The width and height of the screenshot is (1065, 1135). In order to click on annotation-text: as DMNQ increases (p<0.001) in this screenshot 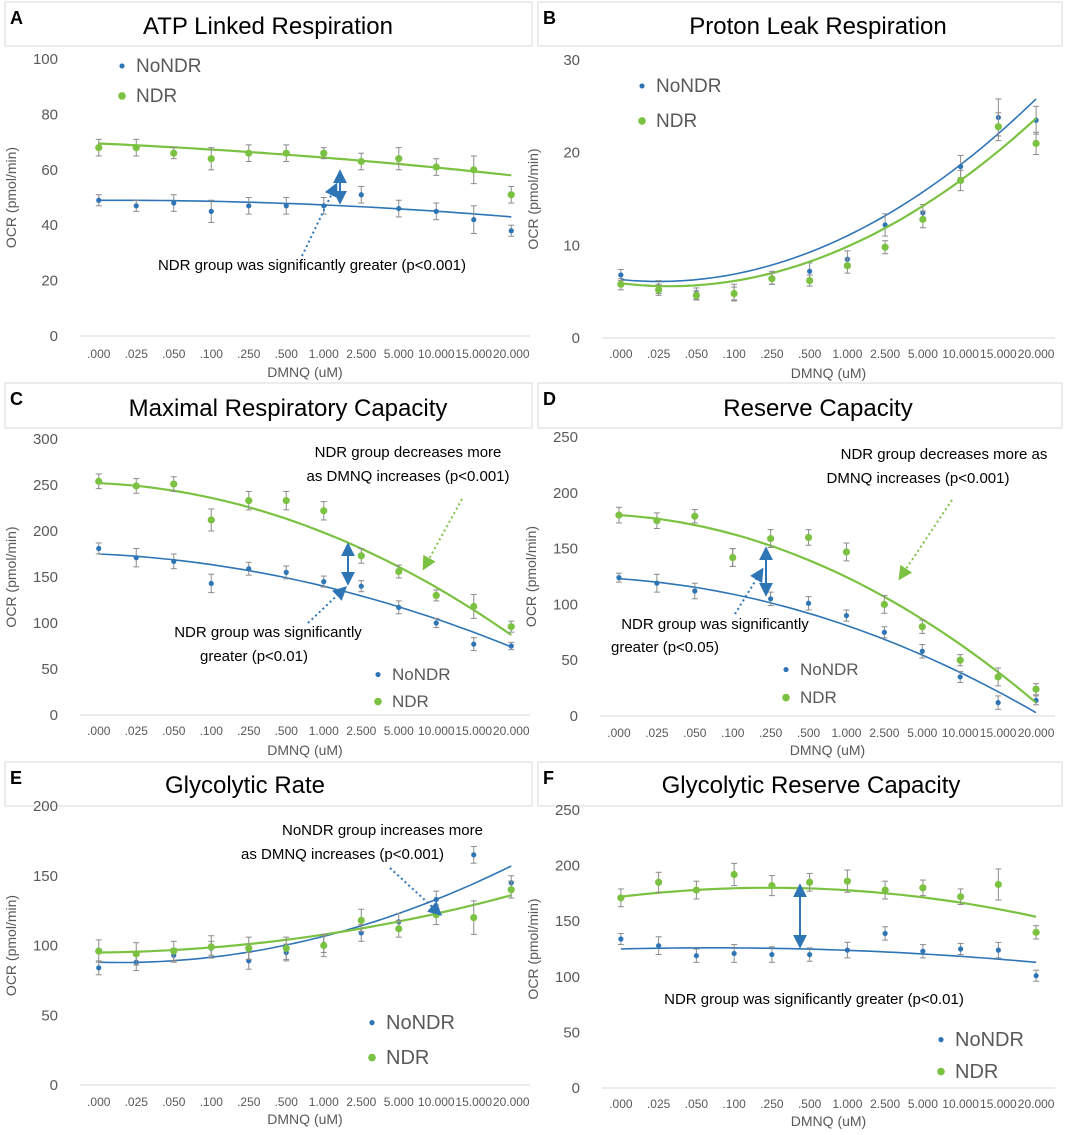, I will do `click(408, 476)`.